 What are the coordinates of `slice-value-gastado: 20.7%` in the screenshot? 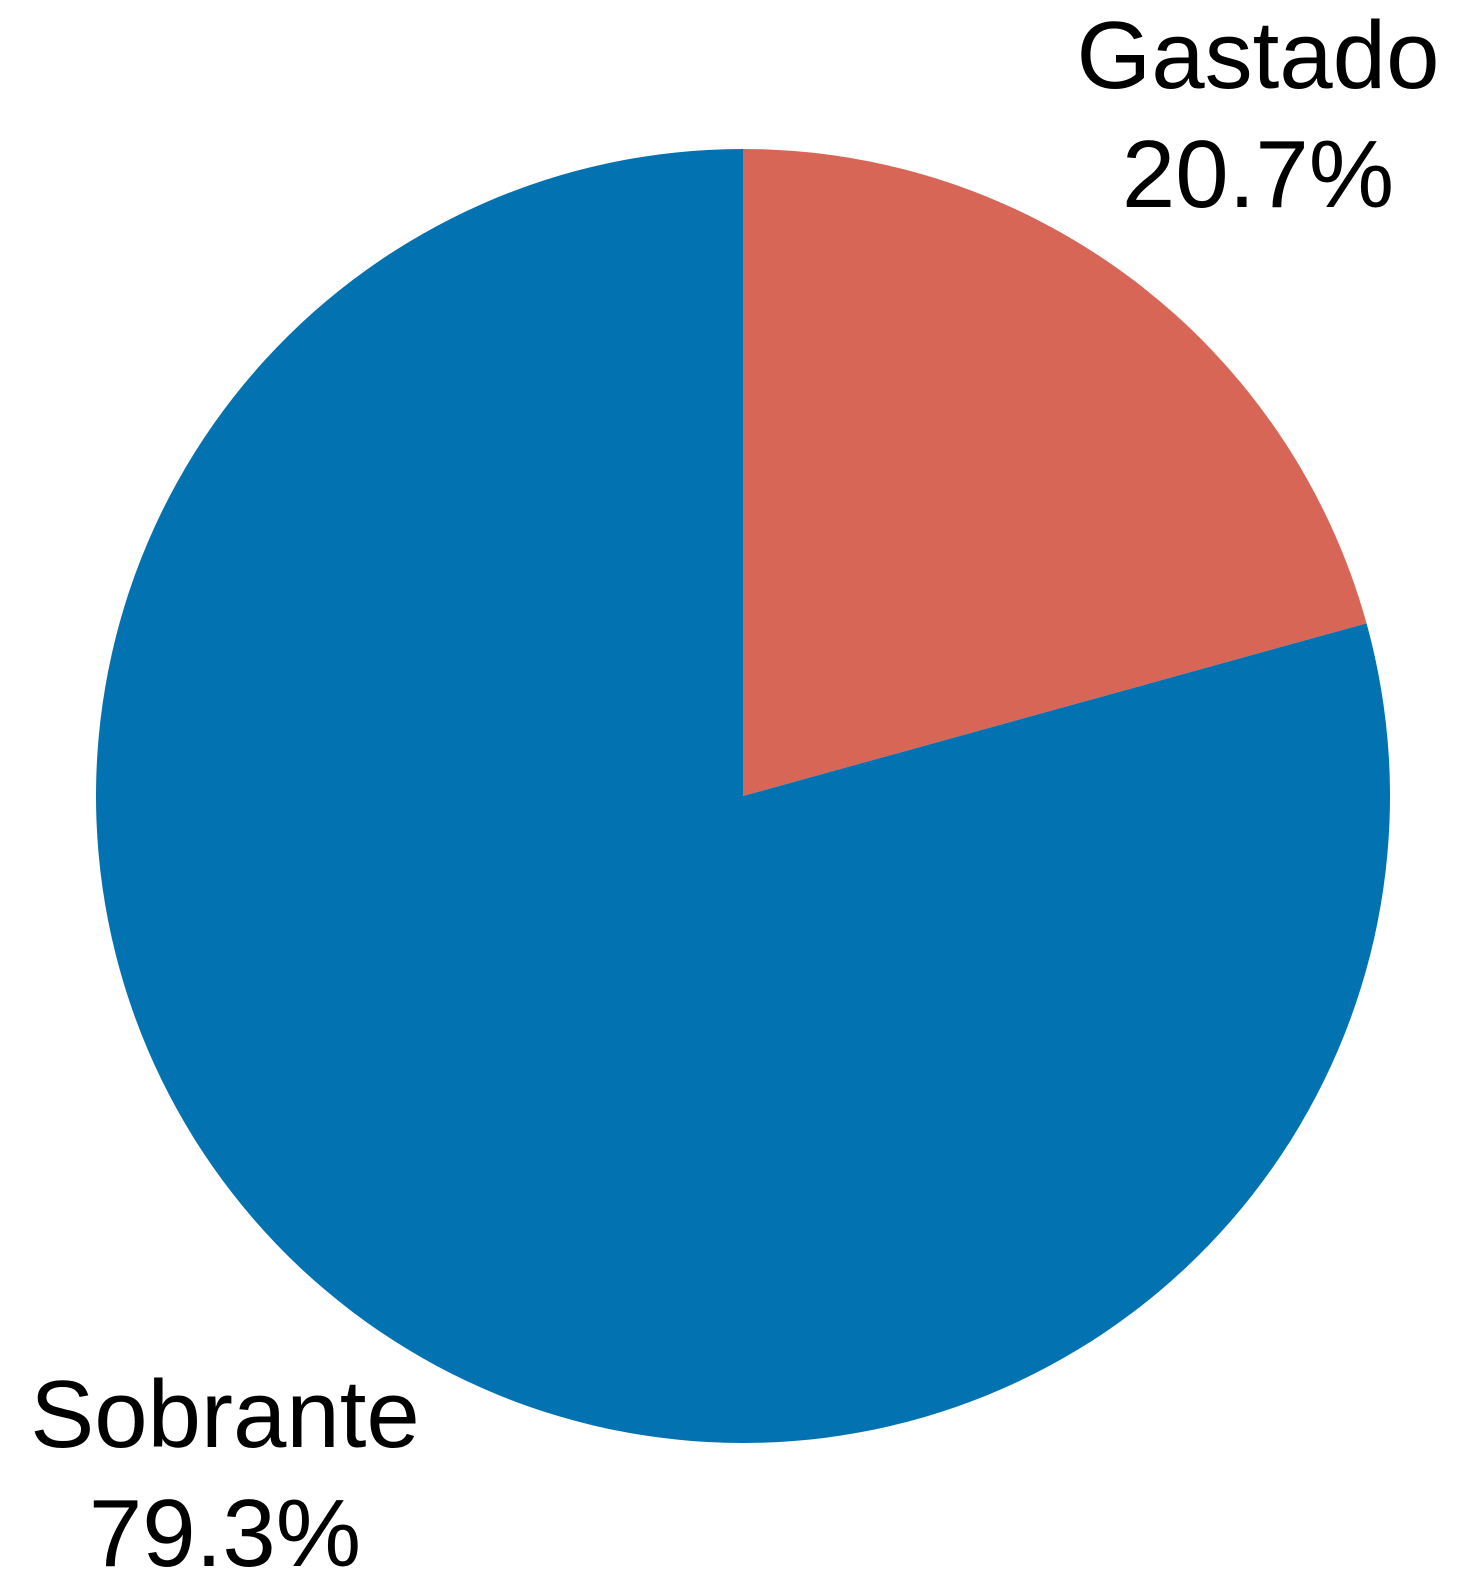 It's located at (1258, 174).